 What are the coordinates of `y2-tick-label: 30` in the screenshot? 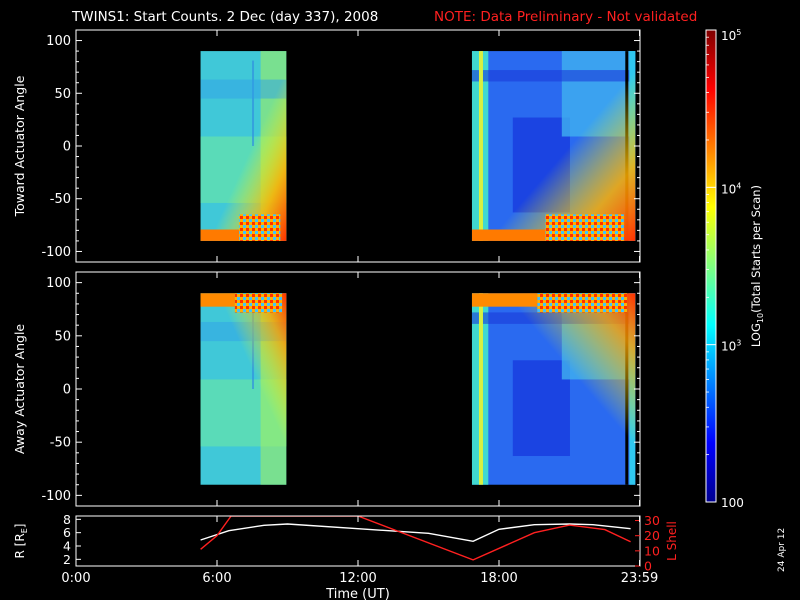 It's located at (652, 520).